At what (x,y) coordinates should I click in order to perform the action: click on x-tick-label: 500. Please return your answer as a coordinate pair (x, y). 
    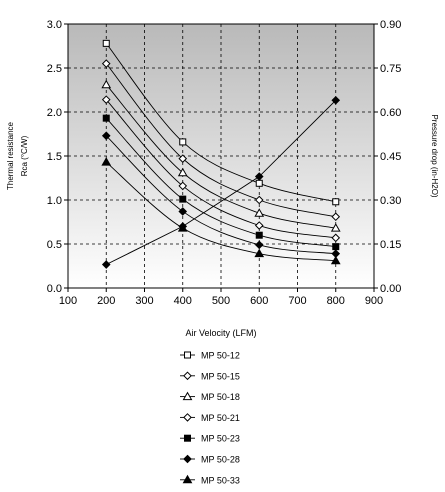
    Looking at the image, I should click on (221, 301).